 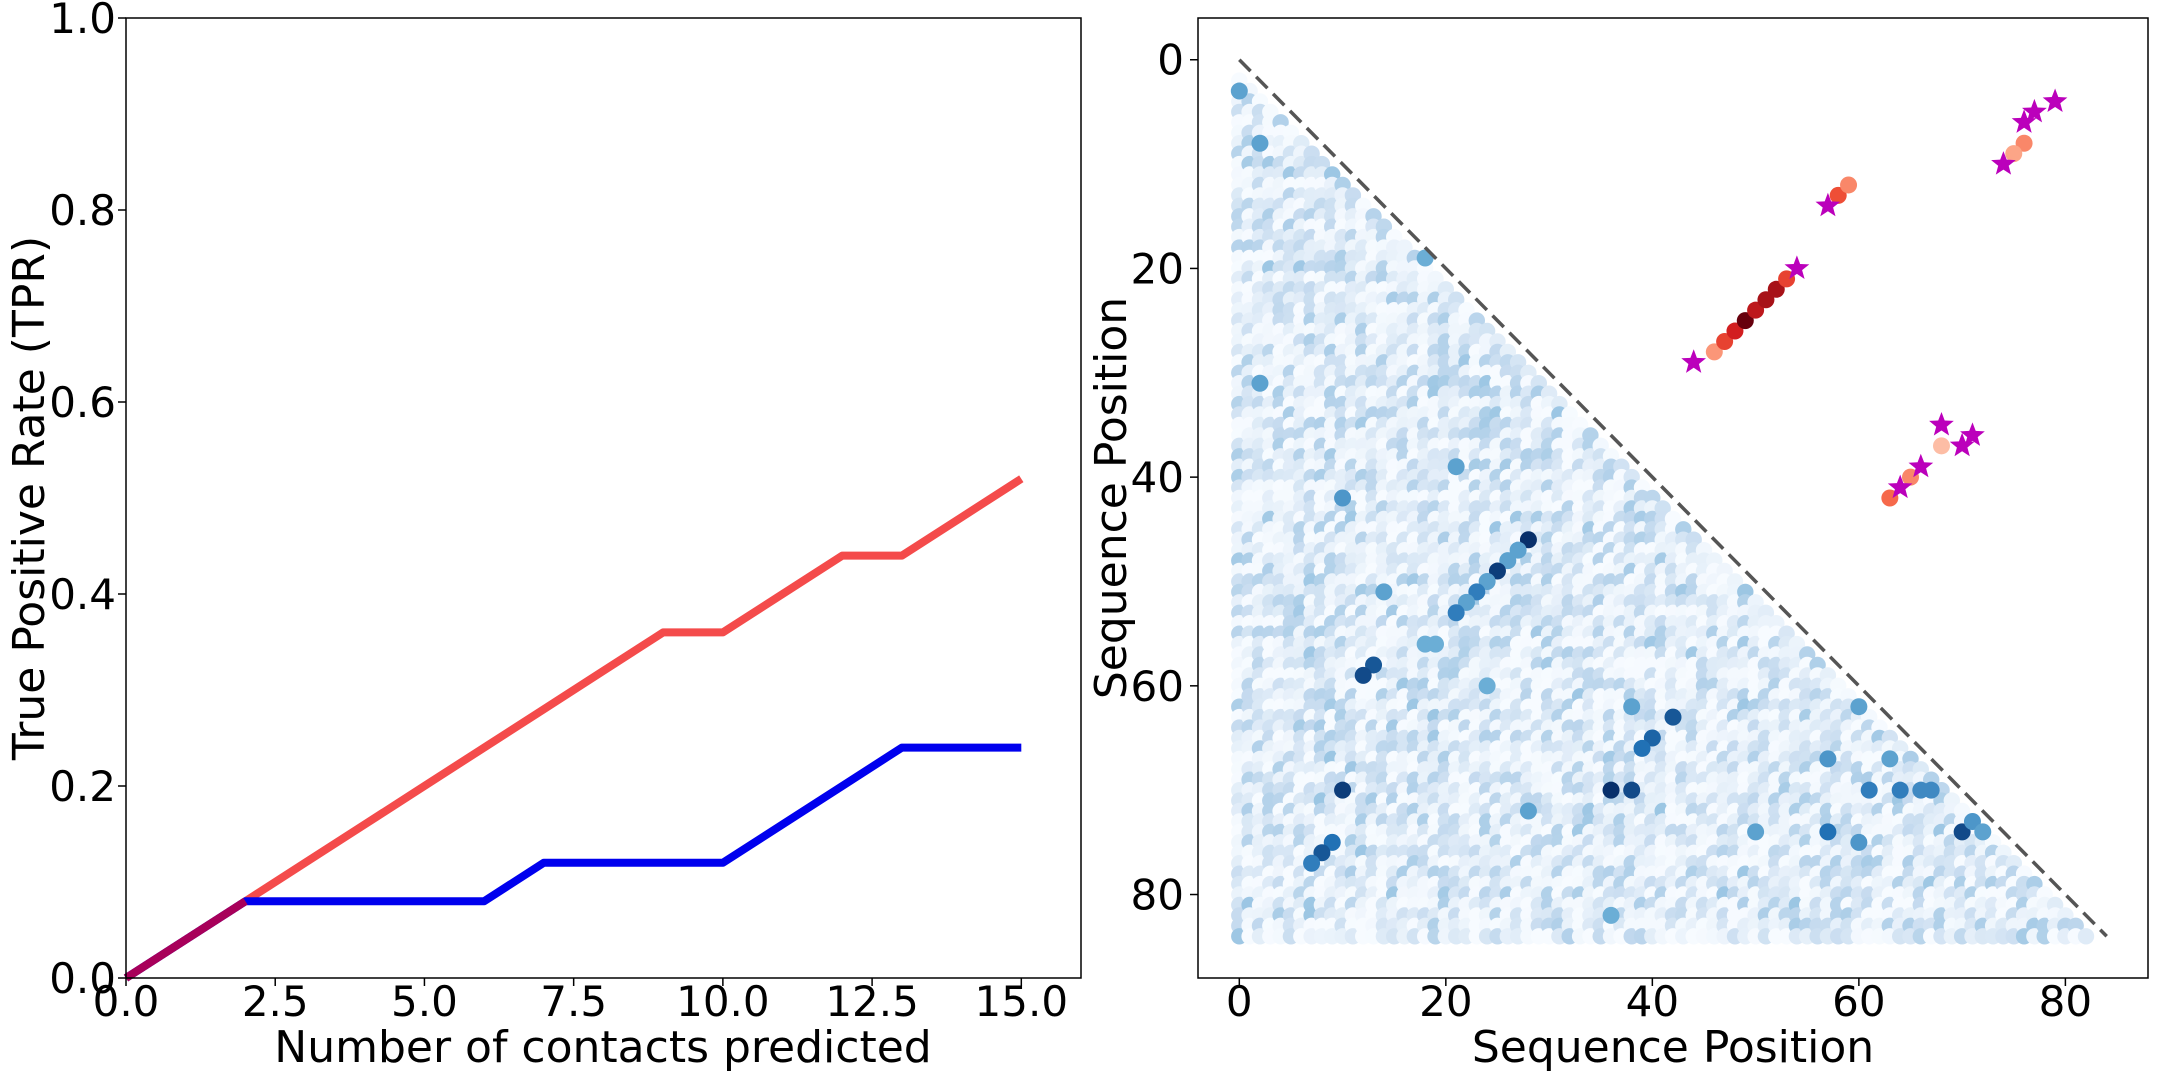 What do you see at coordinates (29, 498) in the screenshot?
I see `tpr-y-axis-label: True Positive Rate (TPR)` at bounding box center [29, 498].